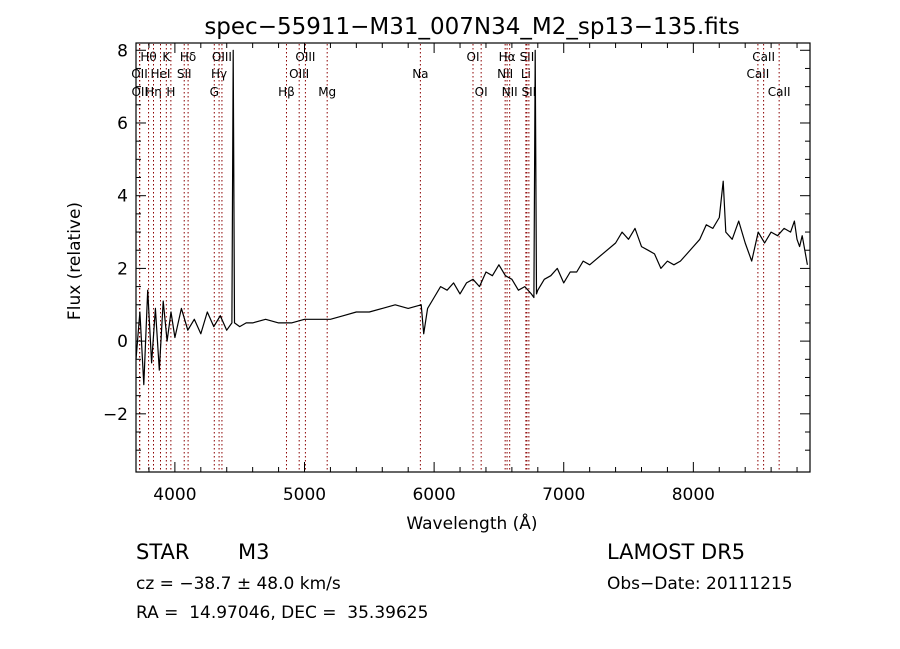 The width and height of the screenshot is (900, 649). Describe the element at coordinates (153, 92) in the screenshot. I see `line-label: Hη` at that location.